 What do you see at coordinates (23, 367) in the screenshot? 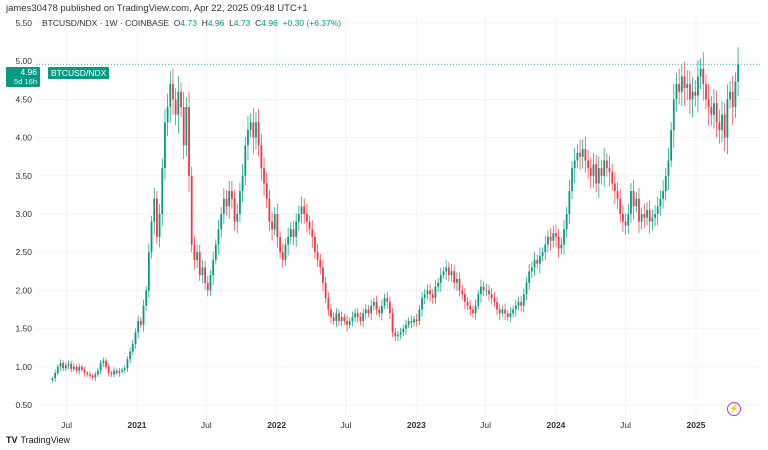
I see `y-tick-label: 1.00` at bounding box center [23, 367].